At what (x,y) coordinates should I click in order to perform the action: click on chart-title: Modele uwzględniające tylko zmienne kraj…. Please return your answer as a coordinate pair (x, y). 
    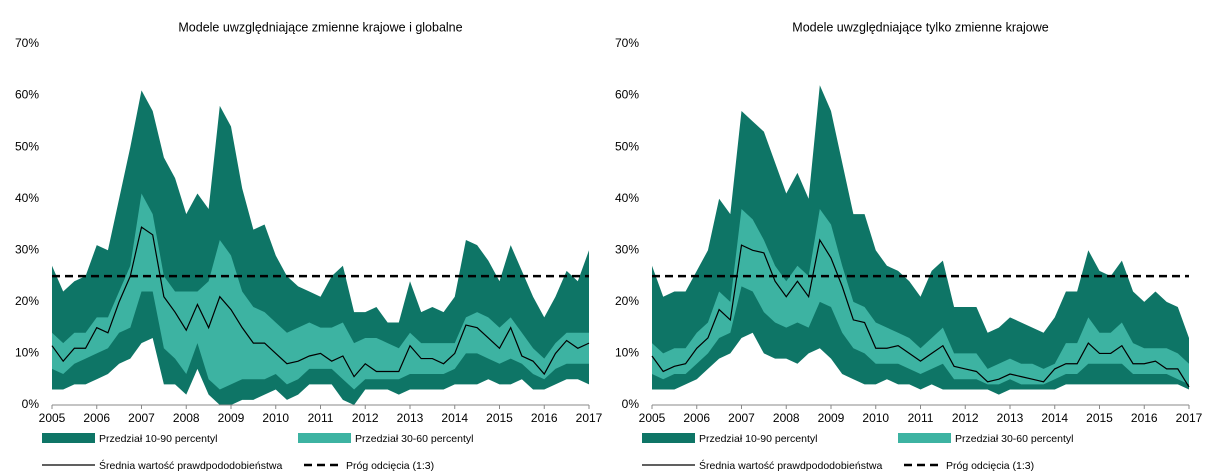
    Looking at the image, I should click on (920, 27).